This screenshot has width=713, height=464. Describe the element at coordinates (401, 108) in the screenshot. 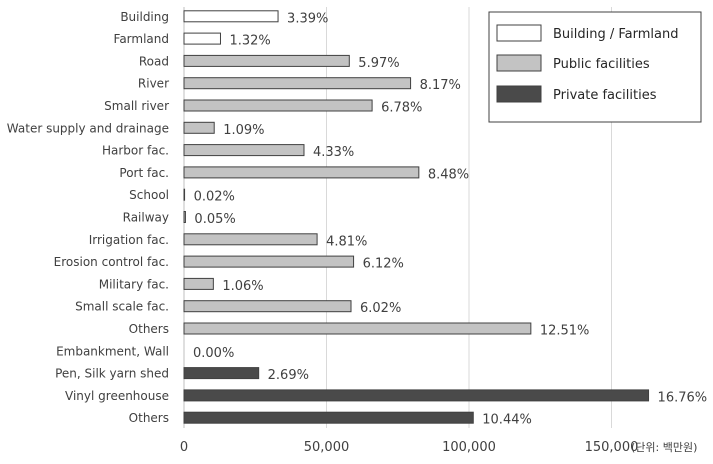

I see `percent-label: 6.78%` at that location.